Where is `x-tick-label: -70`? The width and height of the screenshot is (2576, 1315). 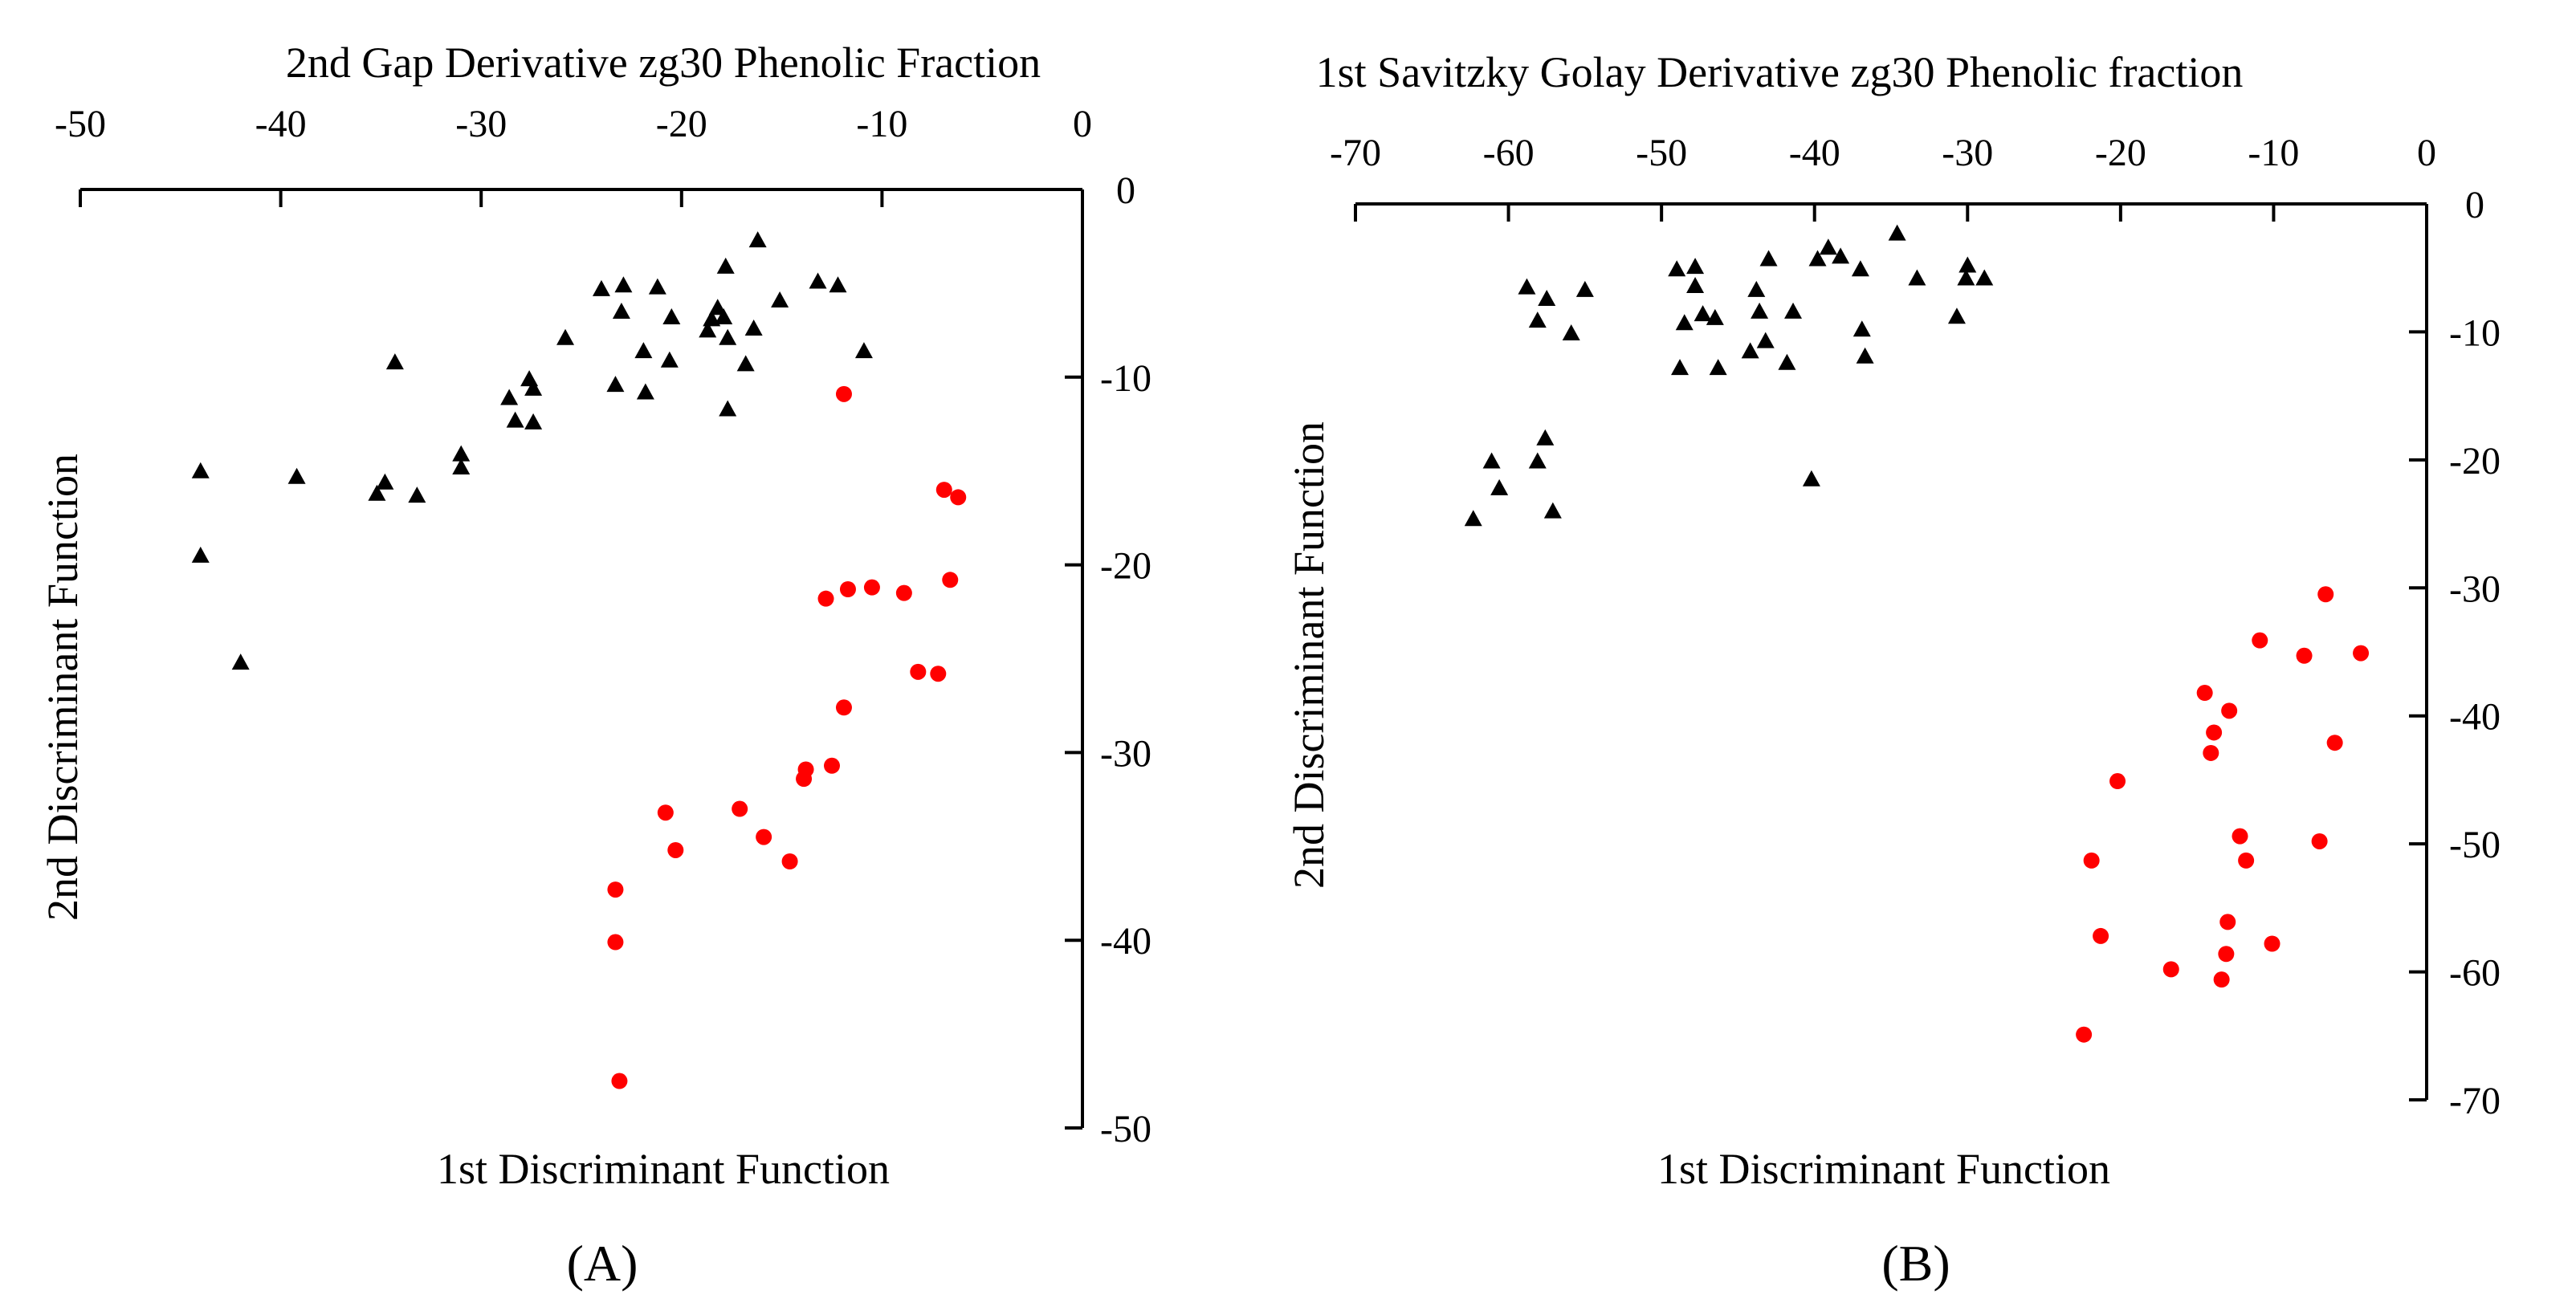 x-tick-label: -70 is located at coordinates (1355, 153).